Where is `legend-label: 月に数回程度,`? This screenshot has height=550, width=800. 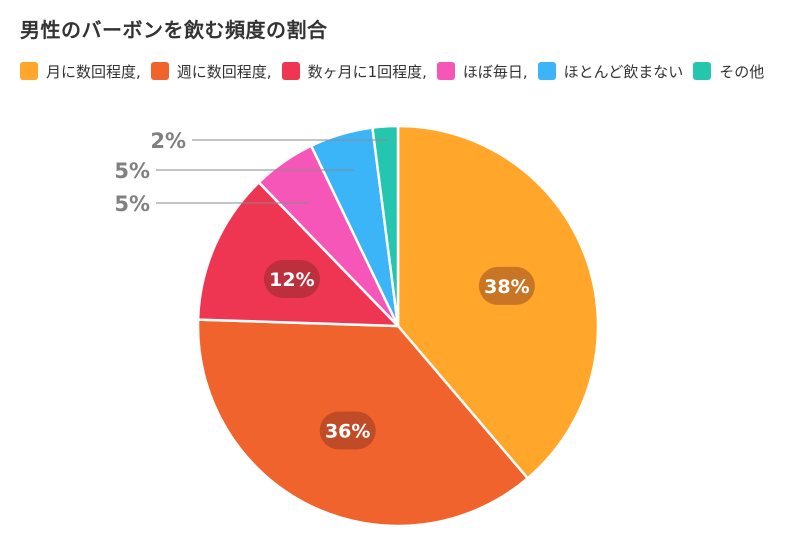 legend-label: 月に数回程度, is located at coordinates (93, 71).